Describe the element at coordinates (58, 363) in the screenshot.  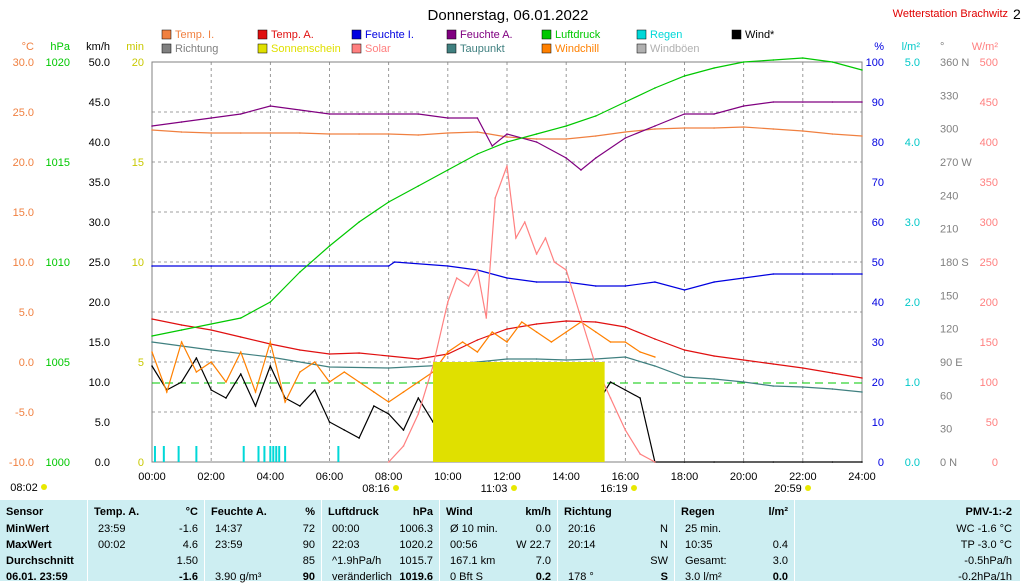
I see `pressure-axis-tick: 1005` at that location.